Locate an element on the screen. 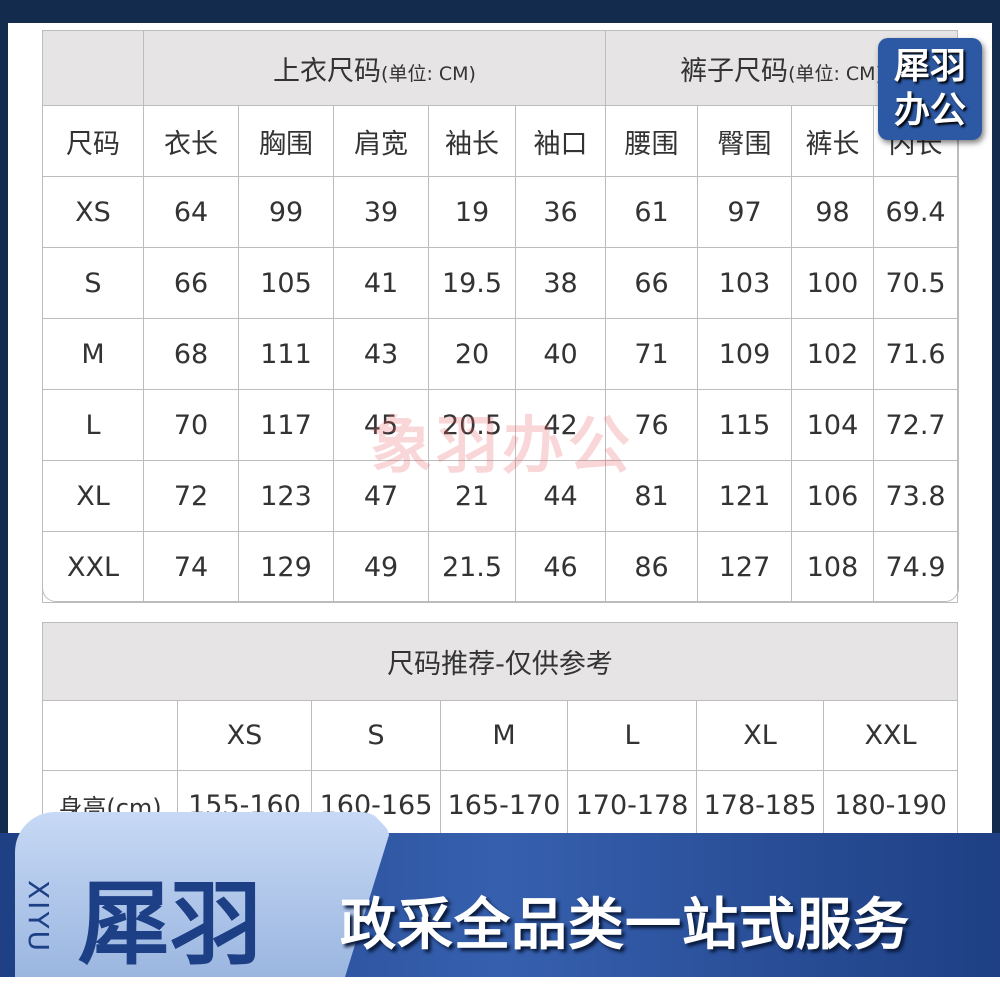  value-cell: 74.9 is located at coordinates (916, 567).